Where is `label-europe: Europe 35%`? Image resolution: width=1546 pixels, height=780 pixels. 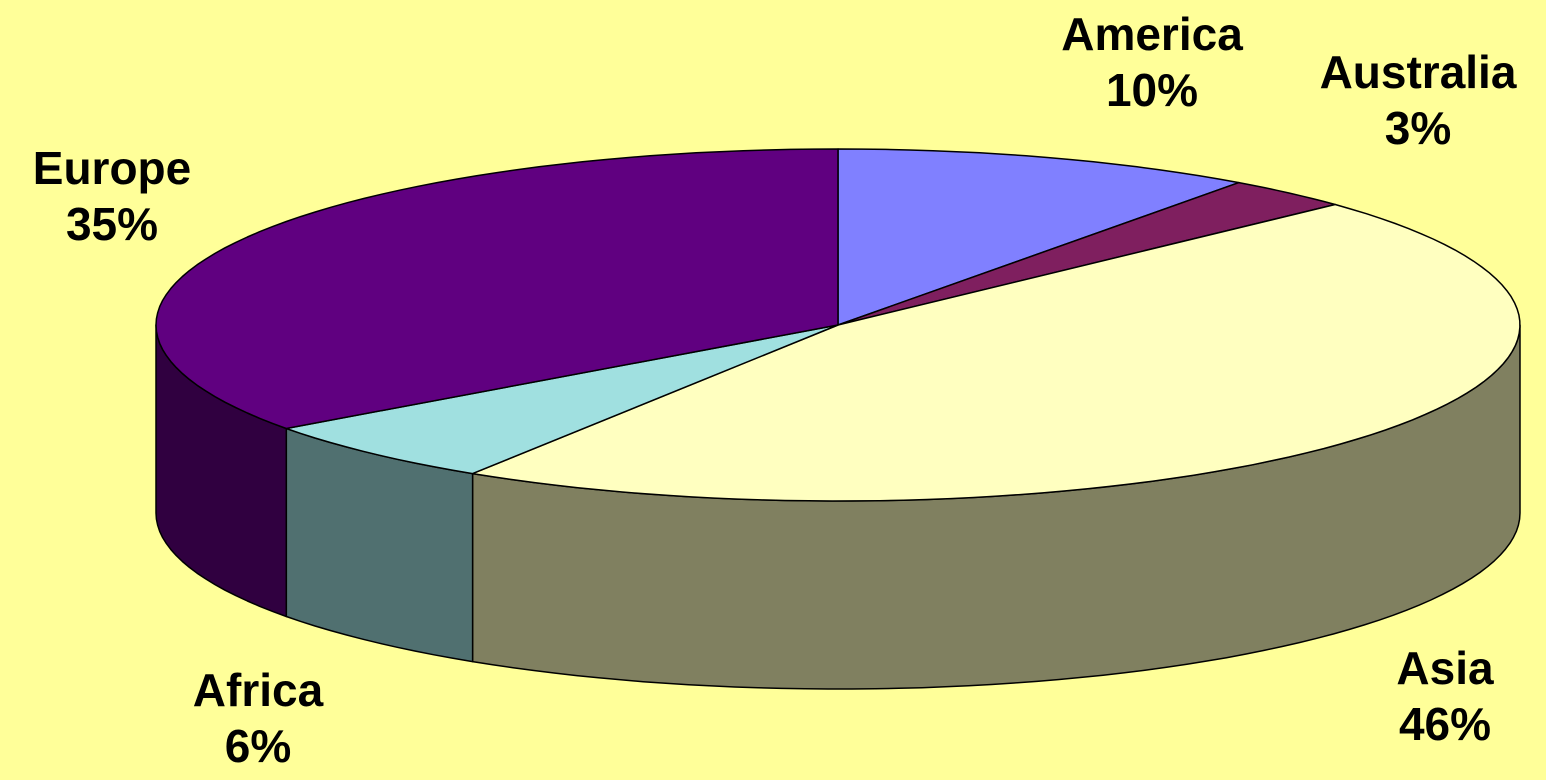 label-europe: Europe 35% is located at coordinates (112, 196).